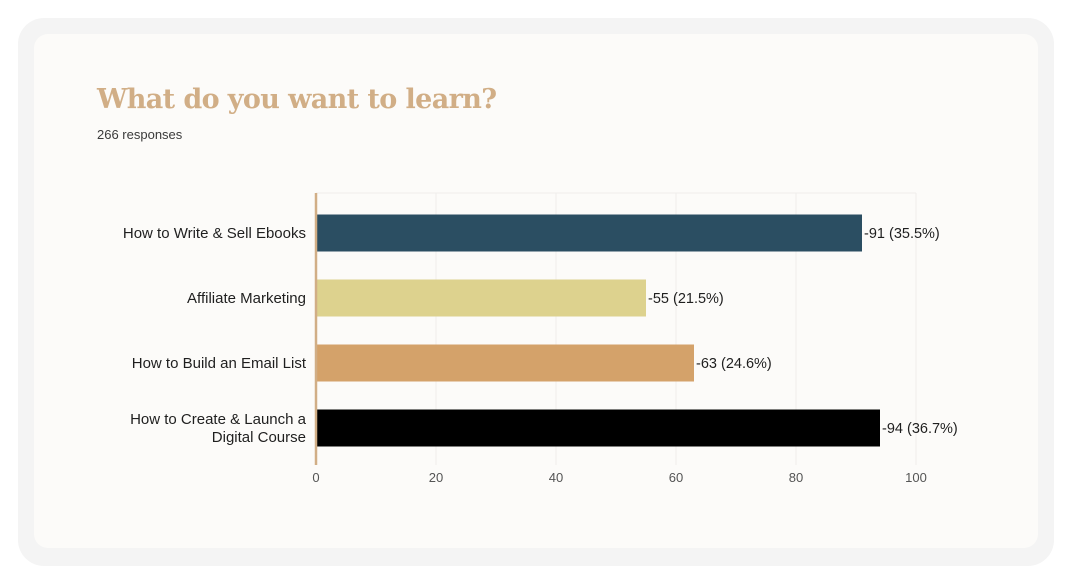 This screenshot has width=1072, height=583. Describe the element at coordinates (734, 364) in the screenshot. I see `data-label-2: -63 (24.6%)` at that location.